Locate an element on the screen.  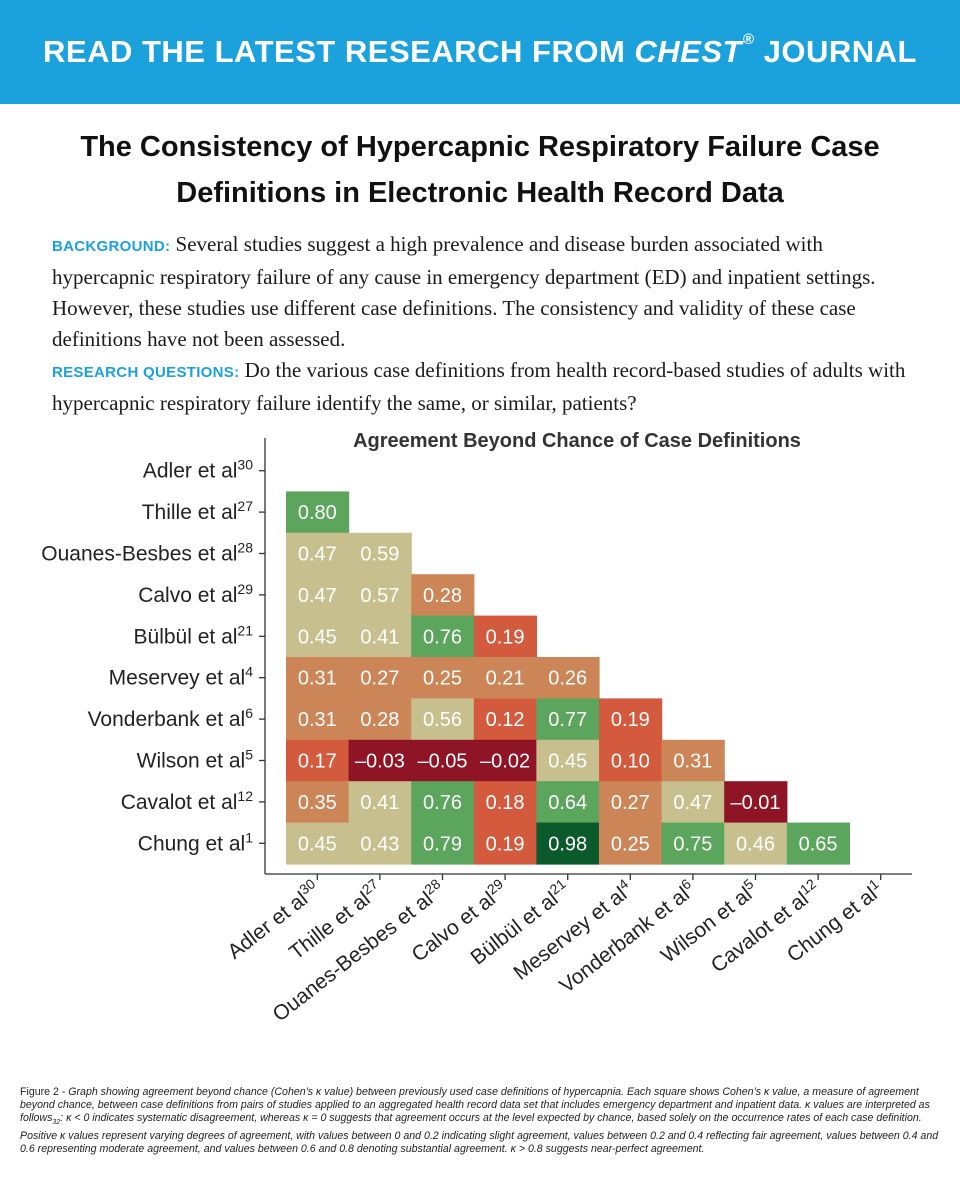
cell-value-label: –0.01 is located at coordinates (755, 803).